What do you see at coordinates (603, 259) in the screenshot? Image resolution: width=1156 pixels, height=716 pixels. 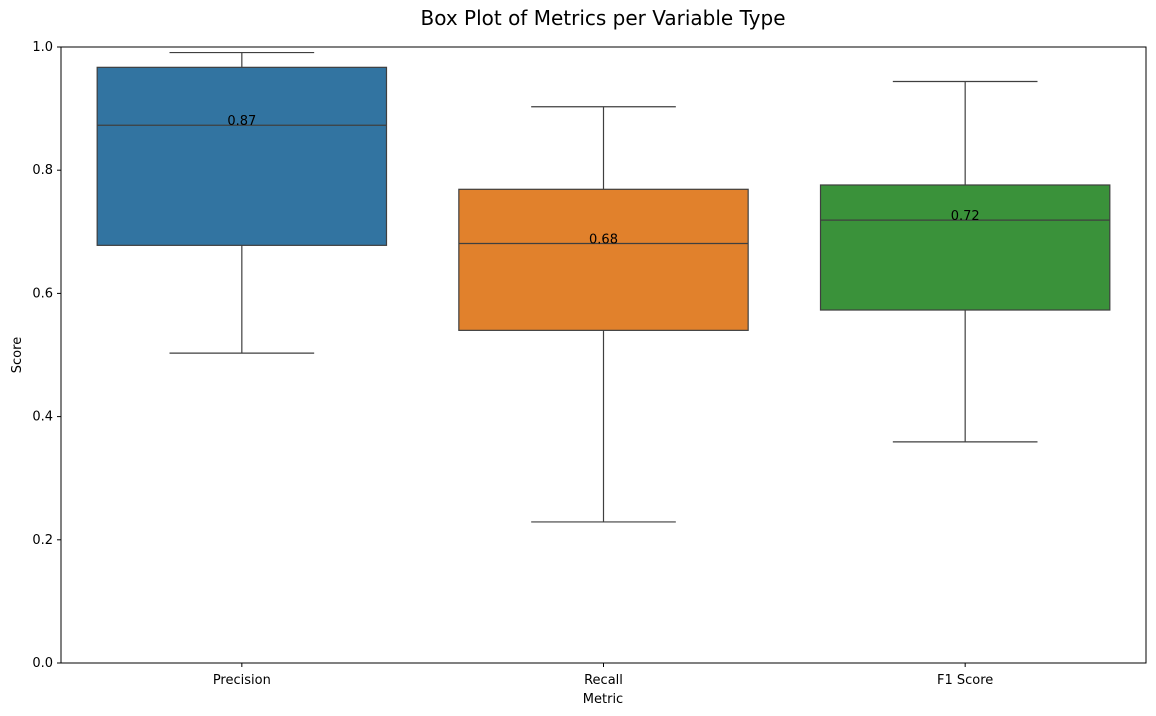 I see `box-recall` at bounding box center [603, 259].